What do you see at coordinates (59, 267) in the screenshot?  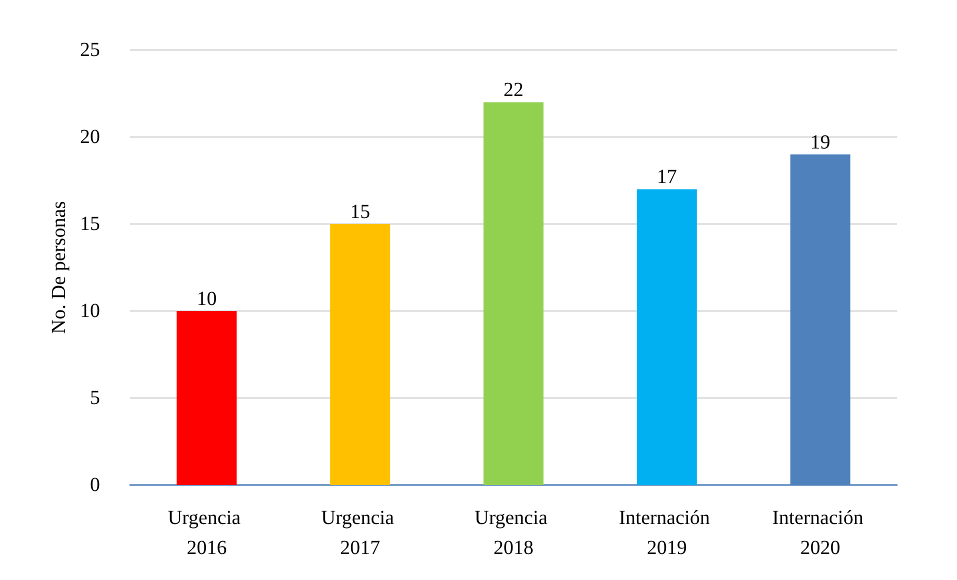 I see `y-axis-title: No. De personas` at bounding box center [59, 267].